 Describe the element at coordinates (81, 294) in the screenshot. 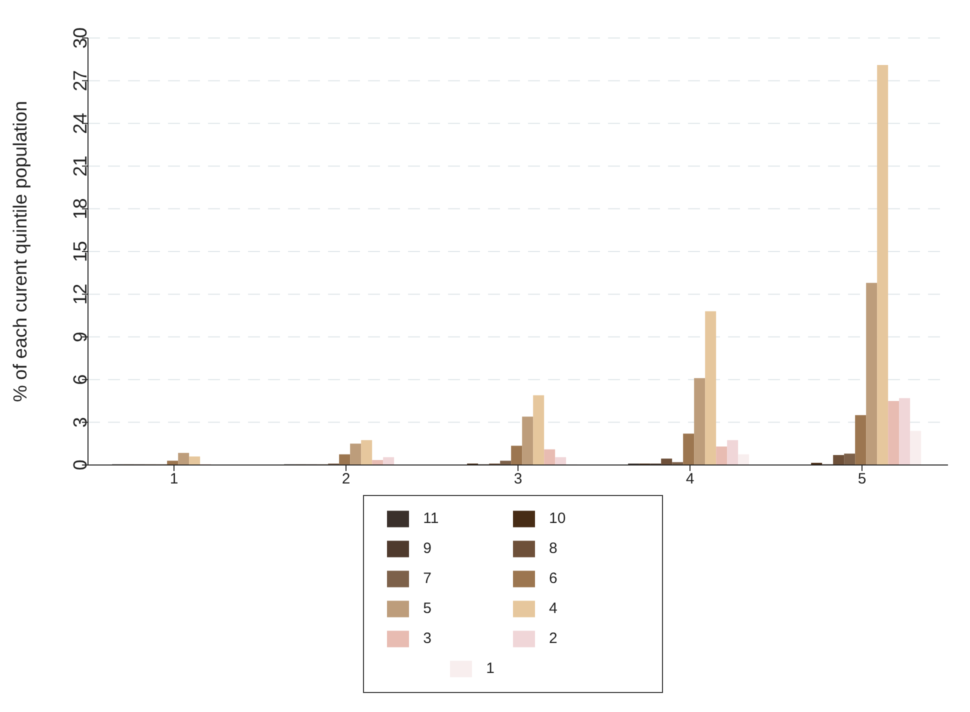

I see `y-tick-label: 12` at that location.